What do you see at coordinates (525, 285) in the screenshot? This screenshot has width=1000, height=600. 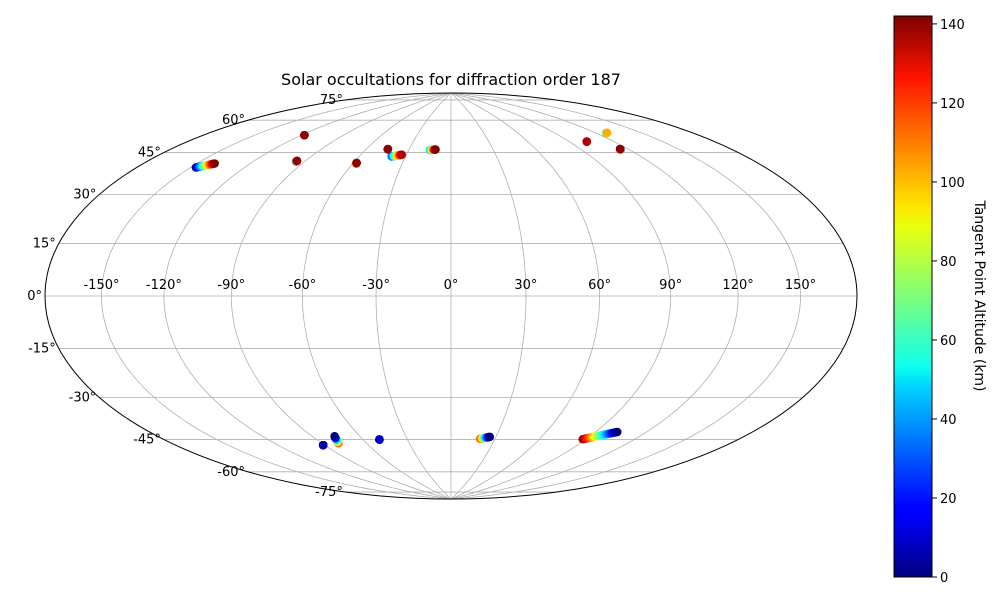 I see `lon-tick-label: 30°` at bounding box center [525, 285].